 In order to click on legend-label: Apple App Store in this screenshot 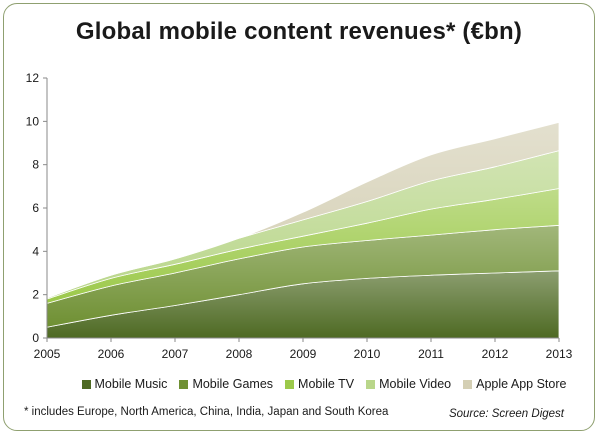, I will do `click(521, 384)`.